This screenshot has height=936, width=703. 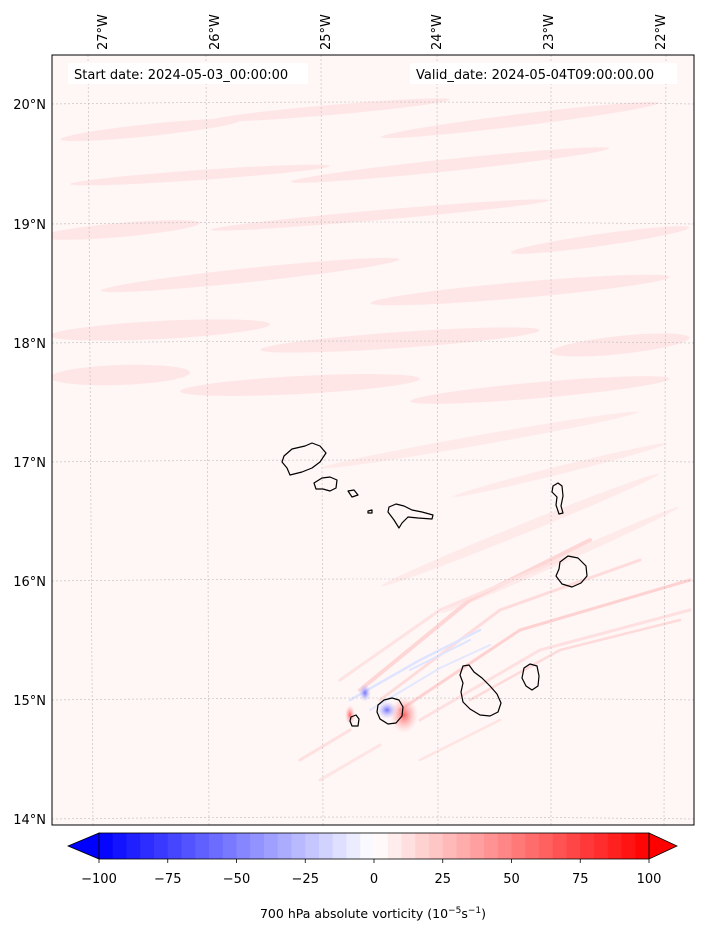 What do you see at coordinates (530, 677) in the screenshot?
I see `island-maio` at bounding box center [530, 677].